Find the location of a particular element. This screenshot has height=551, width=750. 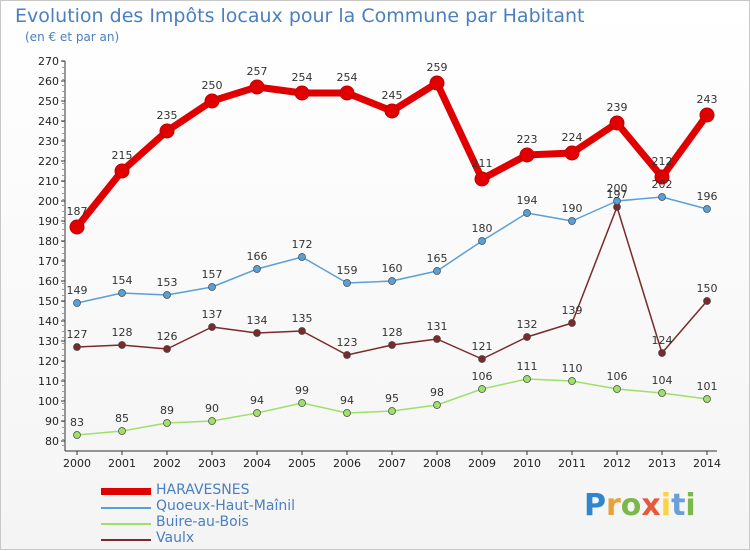

y-tick-label: 220 is located at coordinates (48, 161).